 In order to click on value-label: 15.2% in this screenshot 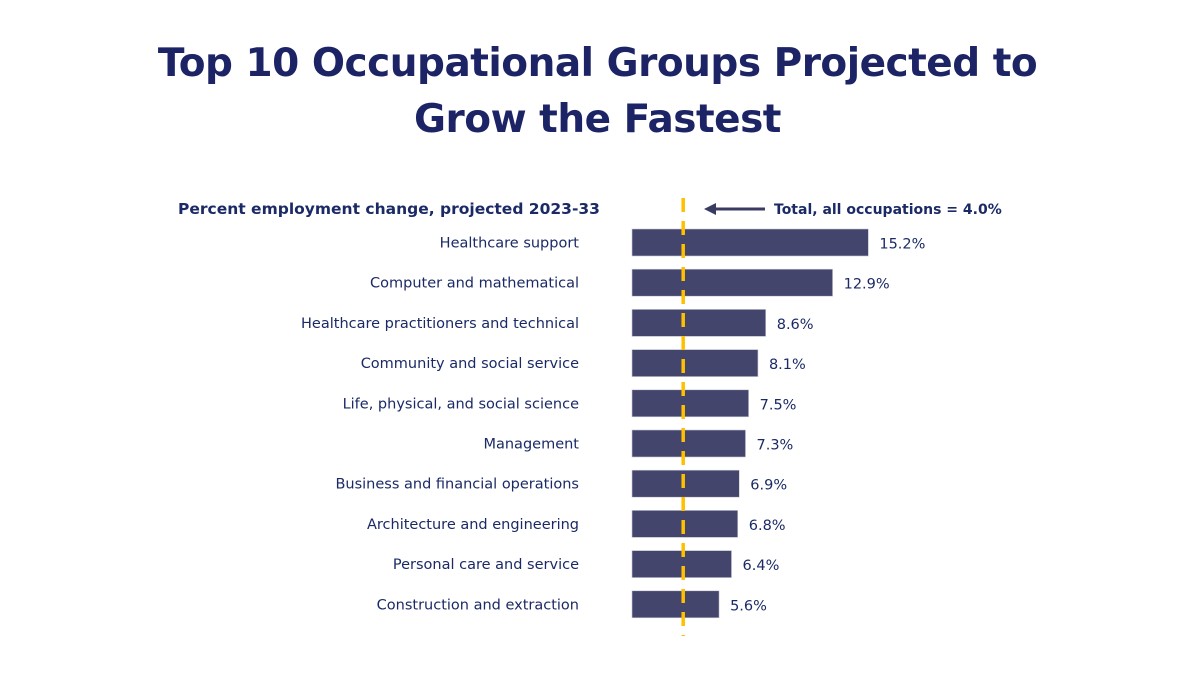, I will do `click(902, 245)`.